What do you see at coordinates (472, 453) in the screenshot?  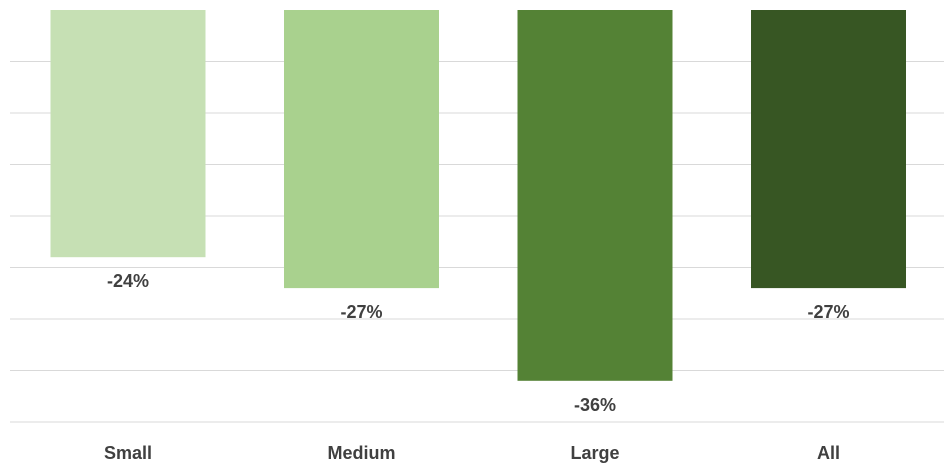 I see `category-labels: Small Medium Large All` at bounding box center [472, 453].